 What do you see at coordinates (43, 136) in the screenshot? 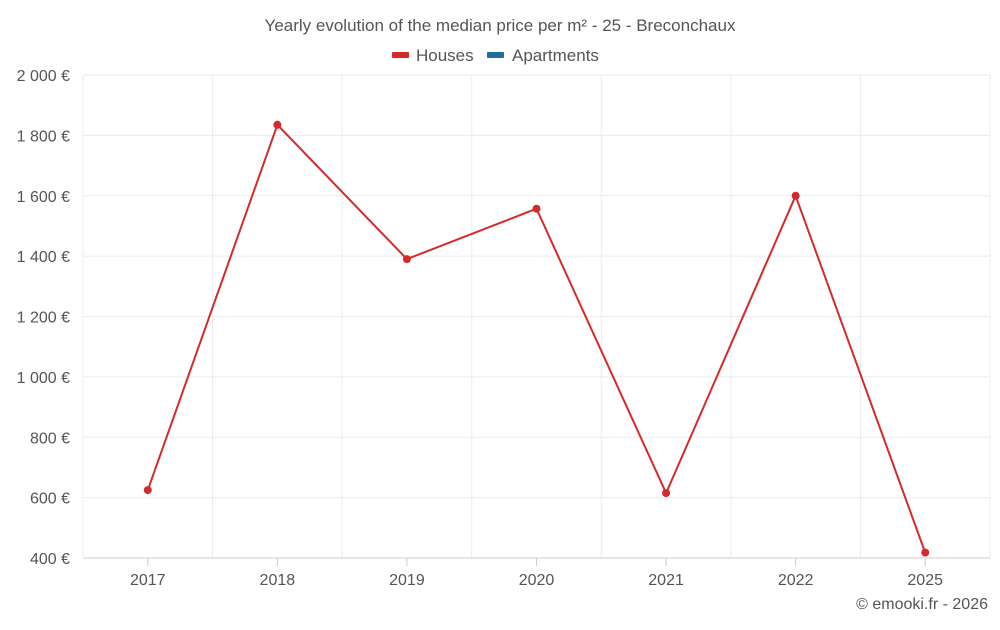
I see `y-tick-label: 1 800 €` at bounding box center [43, 136].